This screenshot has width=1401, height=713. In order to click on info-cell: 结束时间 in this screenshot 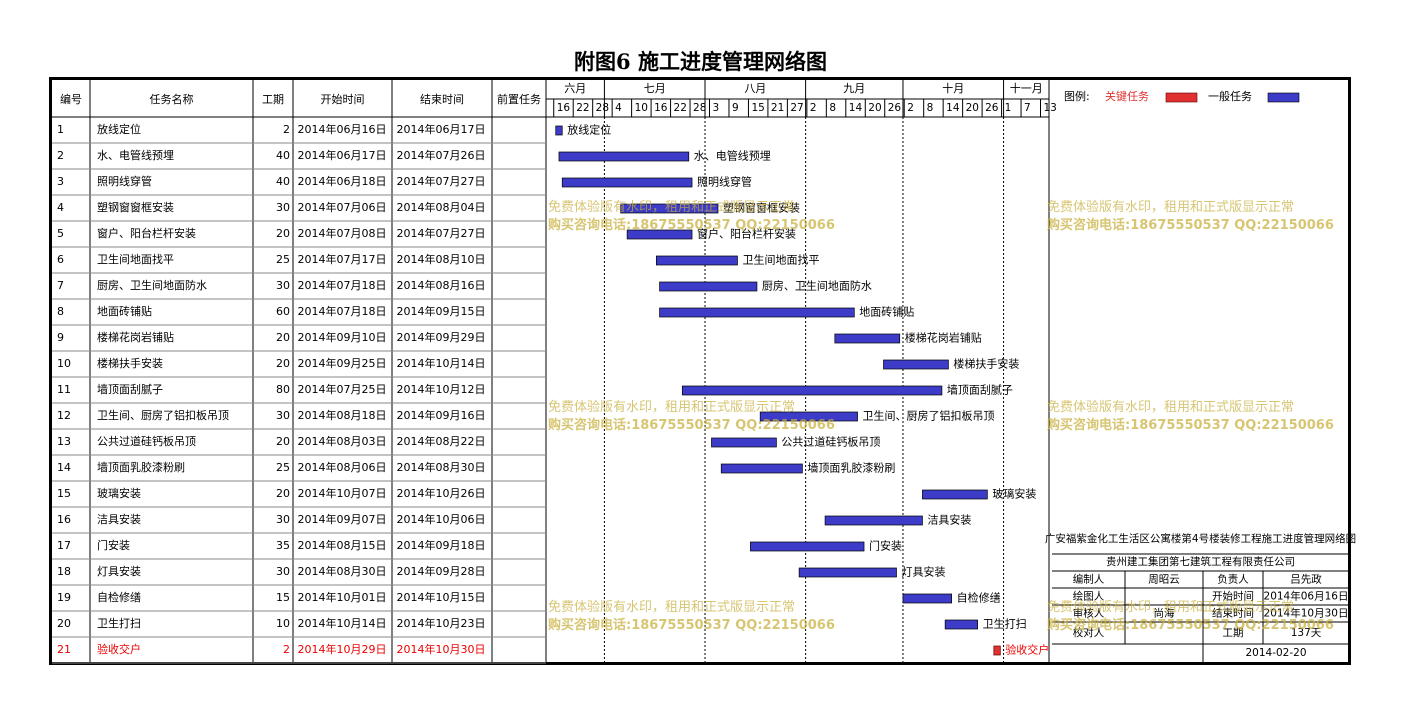, I will do `click(1233, 613)`.